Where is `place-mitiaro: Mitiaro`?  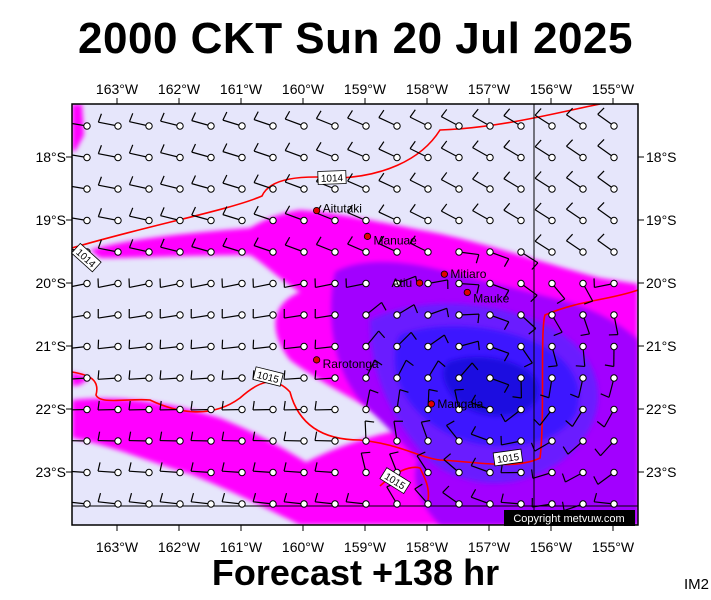 place-mitiaro: Mitiaro is located at coordinates (463, 274).